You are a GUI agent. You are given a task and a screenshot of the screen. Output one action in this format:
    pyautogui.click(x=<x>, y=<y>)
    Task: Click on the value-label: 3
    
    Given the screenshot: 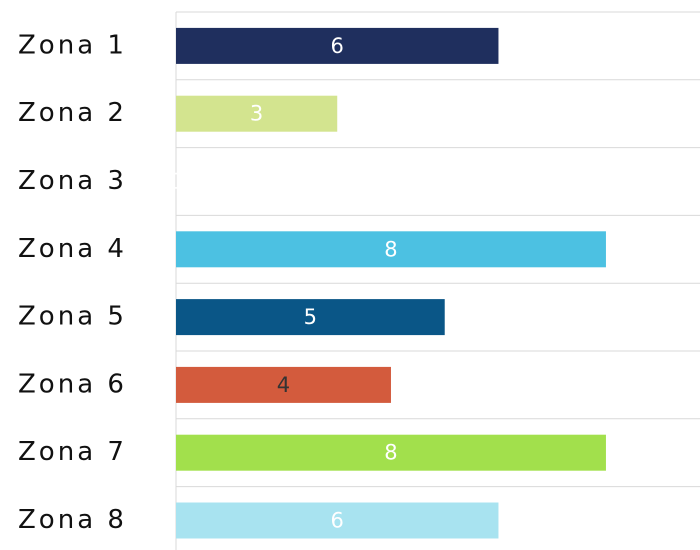 What is the action you would take?
    pyautogui.click(x=256, y=114)
    